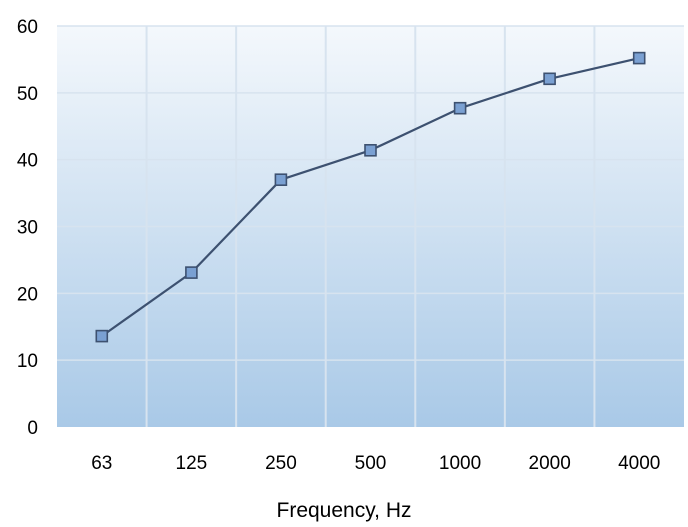 Image resolution: width=688 pixels, height=527 pixels. I want to click on y-tick-label: 20, so click(27, 294).